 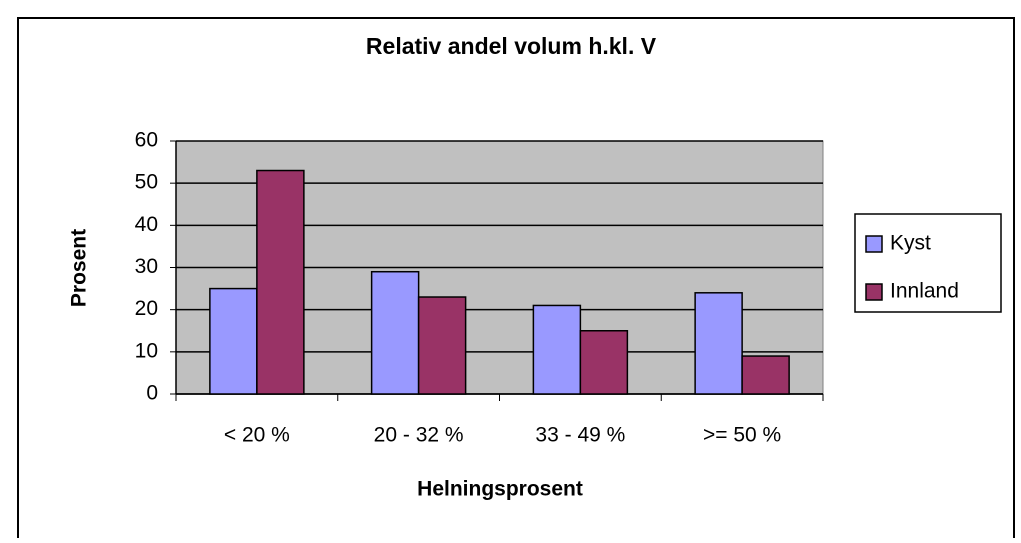 I want to click on x-tick-label: 20 - 32 %, so click(x=419, y=435).